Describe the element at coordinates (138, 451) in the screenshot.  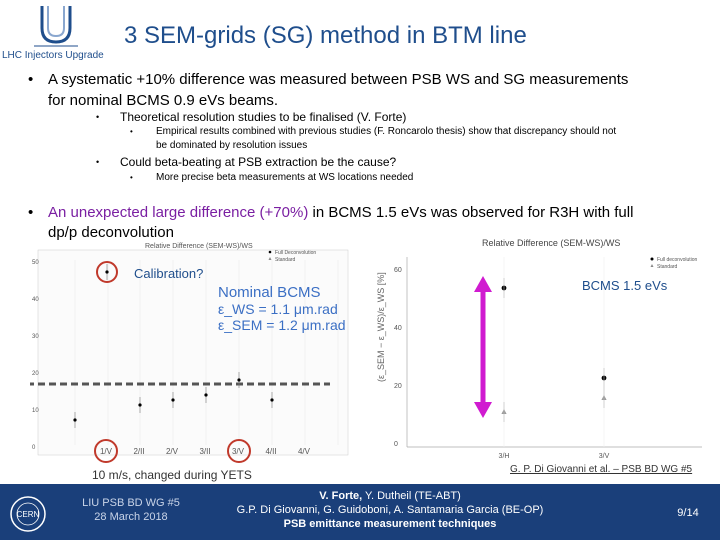
I see `left-xtick-label: 2/II` at that location.